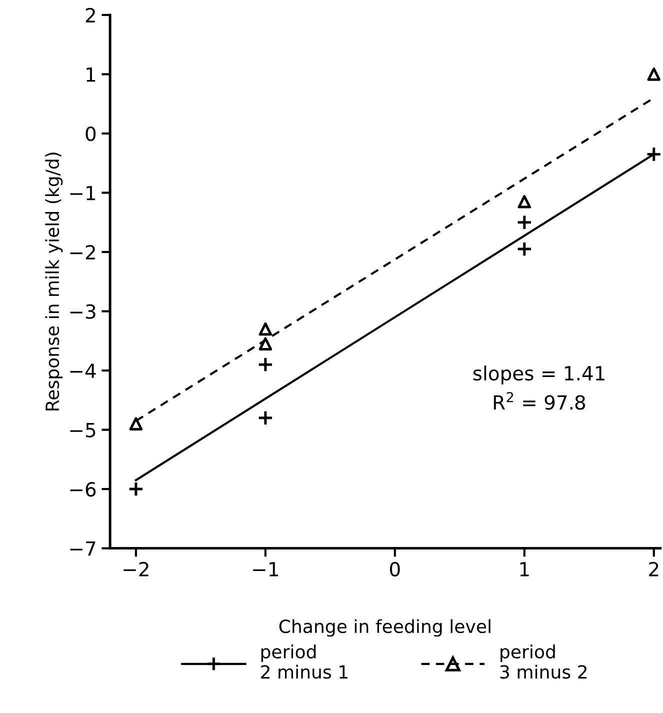  What do you see at coordinates (54, 281) in the screenshot?
I see `y-axis-title: Response in milk yield (kg/d)` at bounding box center [54, 281].